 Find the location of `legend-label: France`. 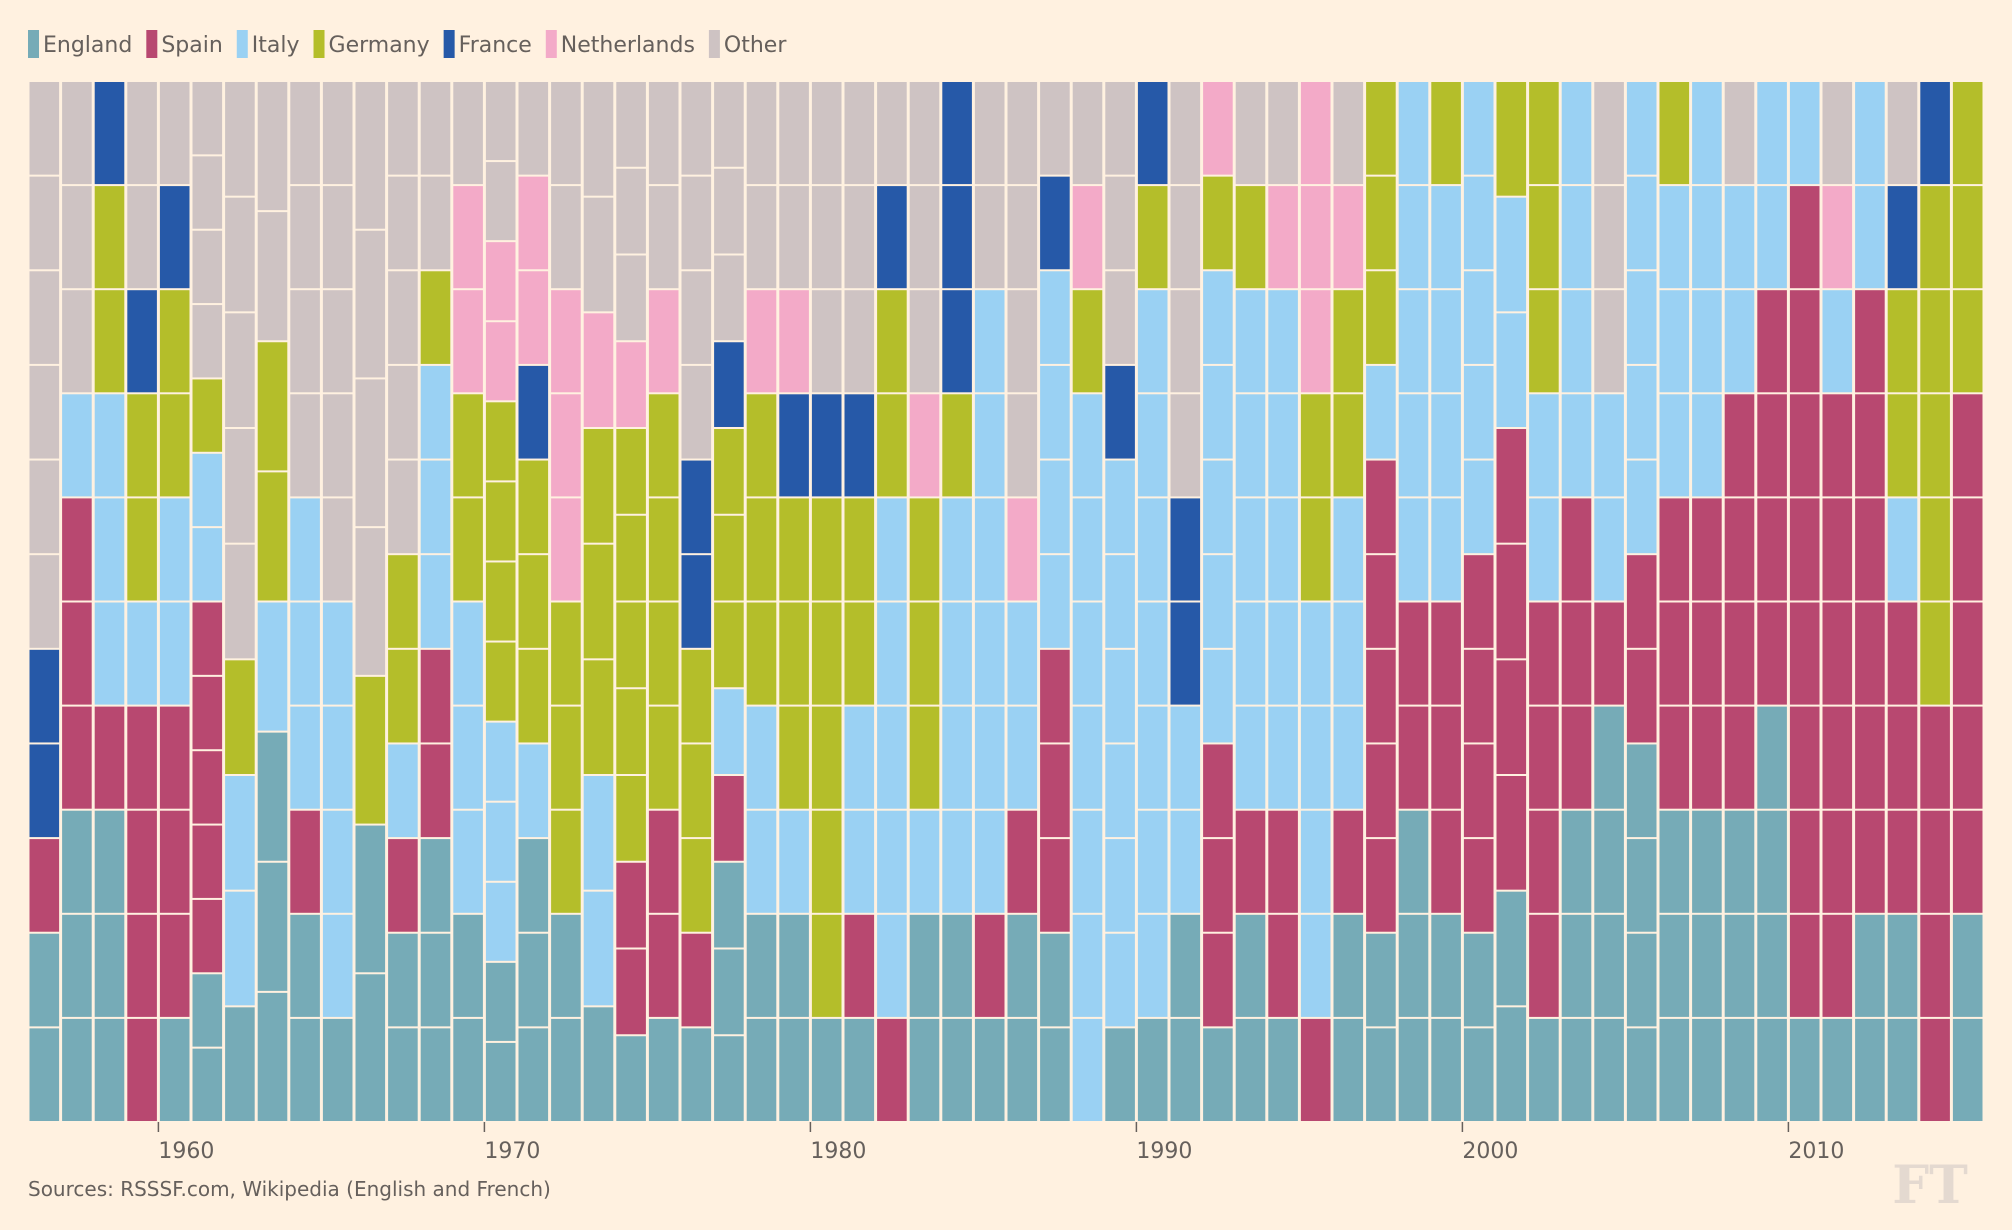

legend-label: France is located at coordinates (495, 45).